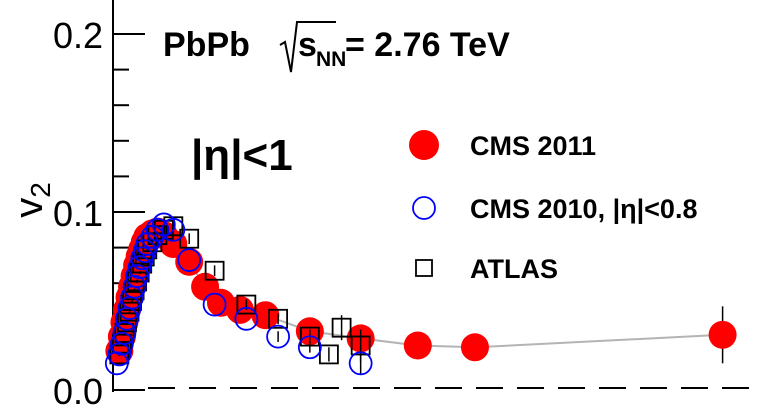  What do you see at coordinates (331, 59) in the screenshot?
I see `title-subscript: NN` at bounding box center [331, 59].